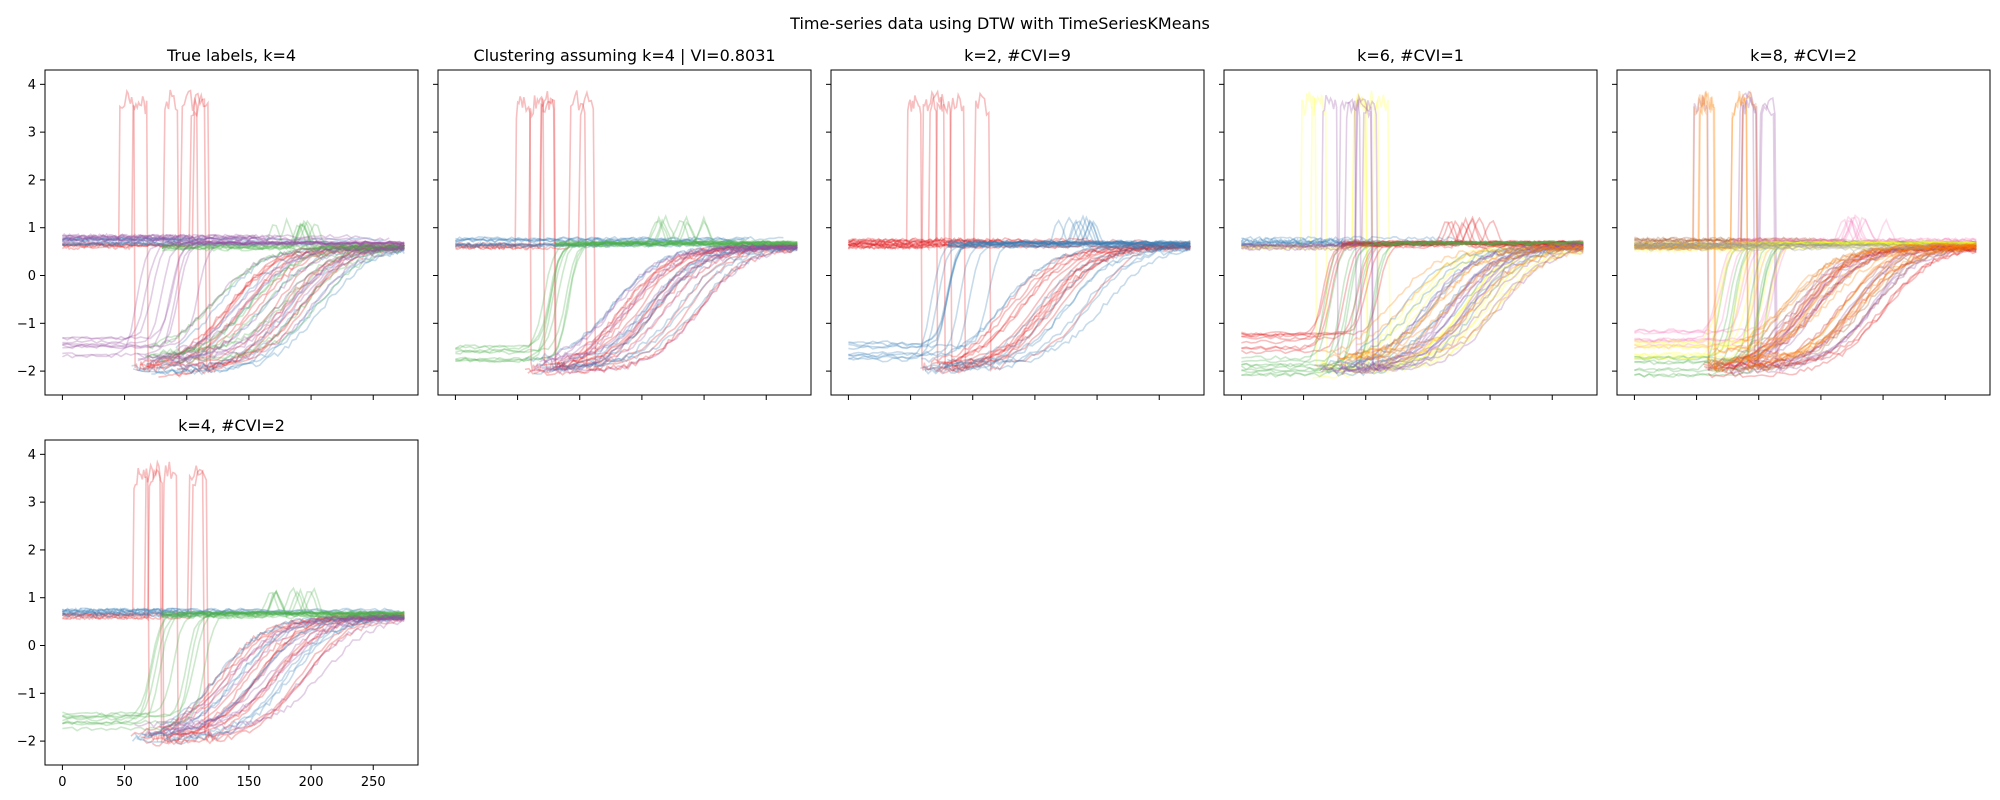 This screenshot has height=800, width=2000. I want to click on y-tick-label: 4, so click(32, 85).